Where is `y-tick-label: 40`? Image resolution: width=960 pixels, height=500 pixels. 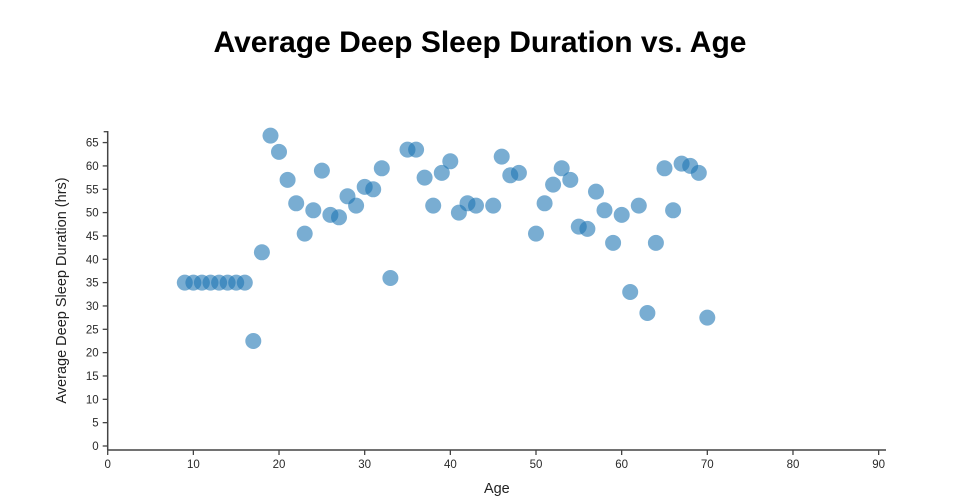
y-tick-label: 40 is located at coordinates (92, 260).